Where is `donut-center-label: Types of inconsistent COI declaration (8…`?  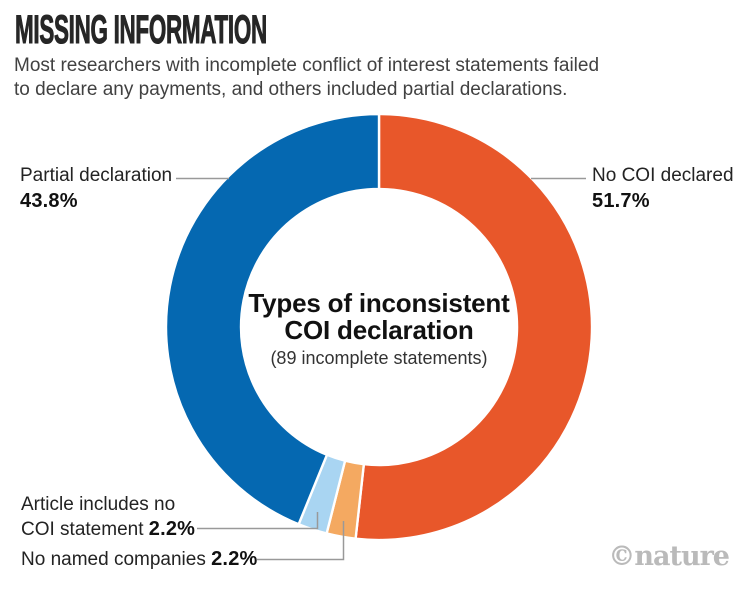
donut-center-label: Types of inconsistent COI declaration (8… is located at coordinates (379, 329).